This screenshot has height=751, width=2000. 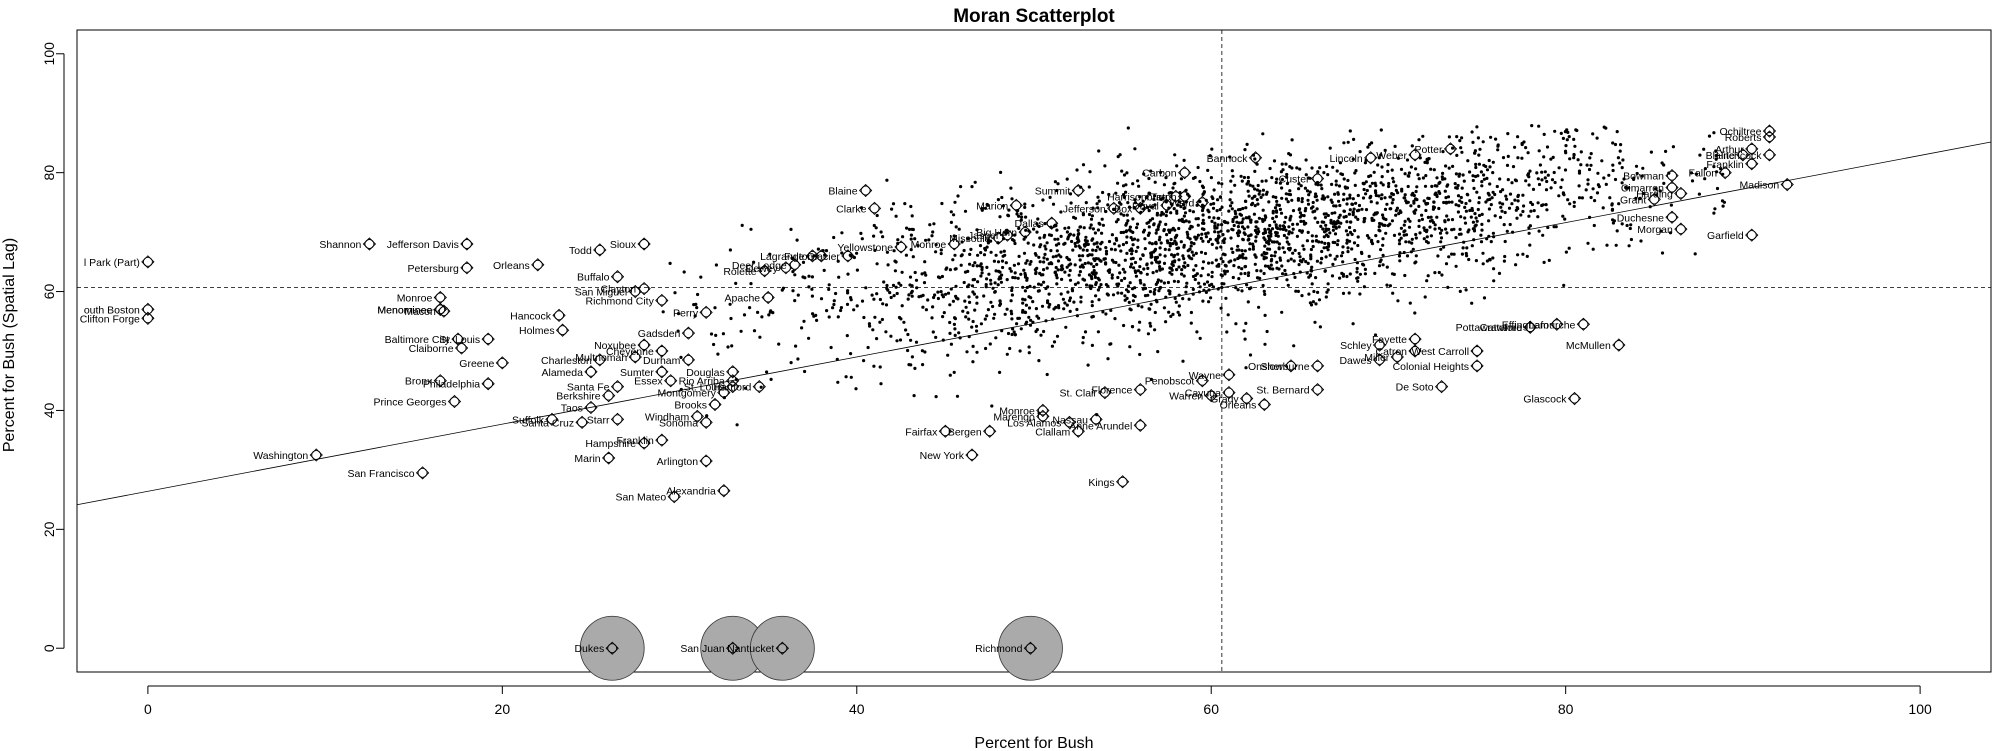 I want to click on point-label: Hampshire, so click(x=610, y=444).